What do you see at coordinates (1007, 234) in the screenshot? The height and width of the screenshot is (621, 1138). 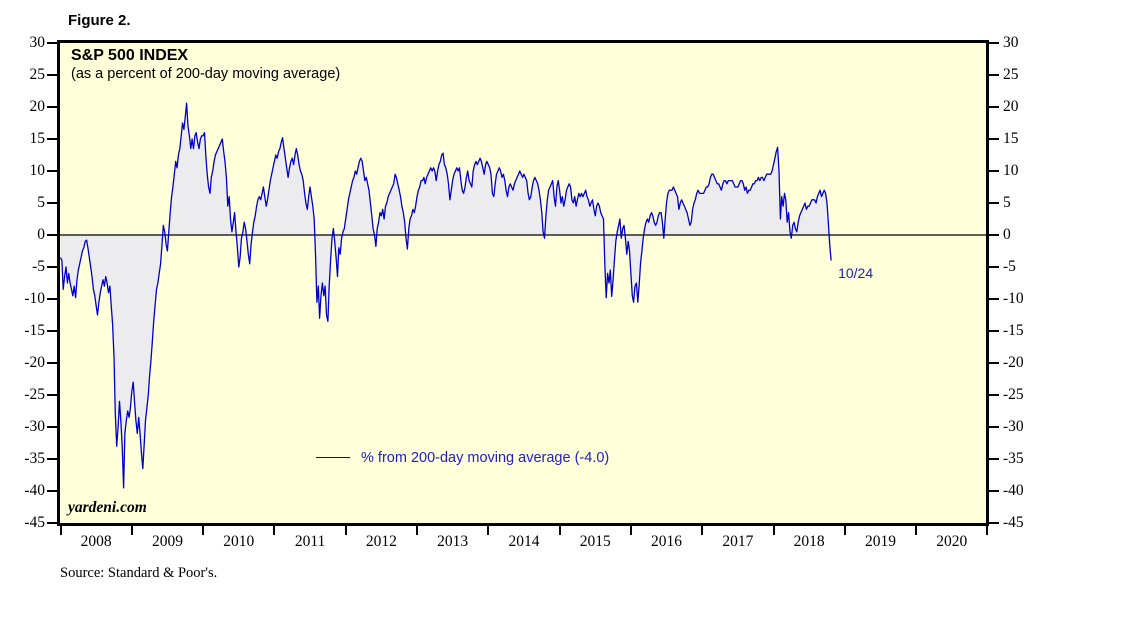 I see `y-axis-label-right: 0` at bounding box center [1007, 234].